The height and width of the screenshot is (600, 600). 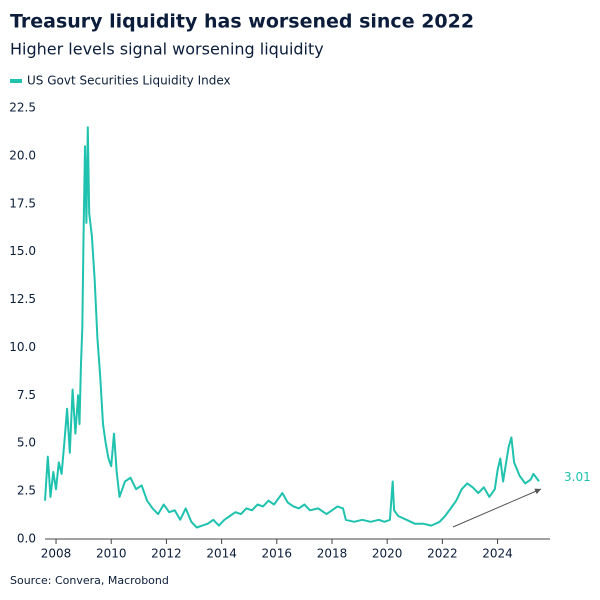 What do you see at coordinates (56, 554) in the screenshot?
I see `x-tick-label: 2008` at bounding box center [56, 554].